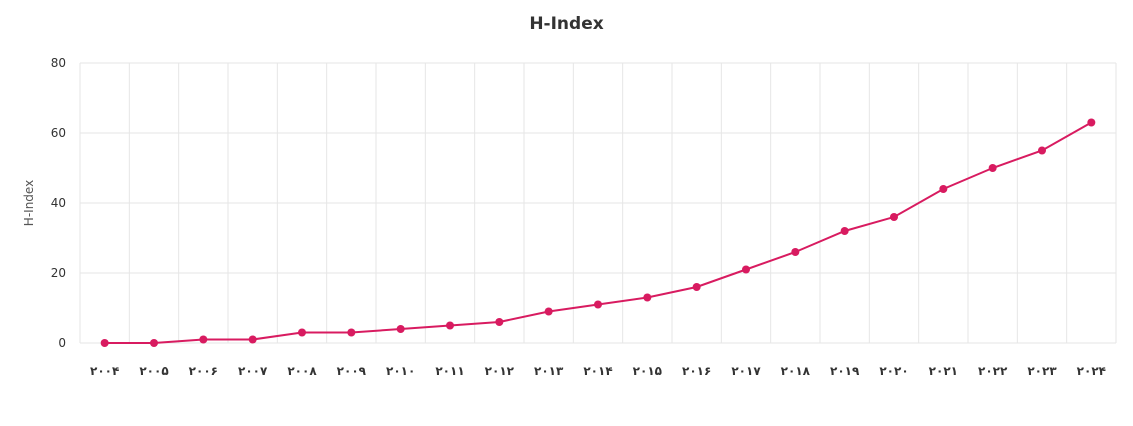 The height and width of the screenshot is (426, 1133). Describe the element at coordinates (104, 371) in the screenshot. I see `x-tick-label: ۲۰۰۴` at that location.